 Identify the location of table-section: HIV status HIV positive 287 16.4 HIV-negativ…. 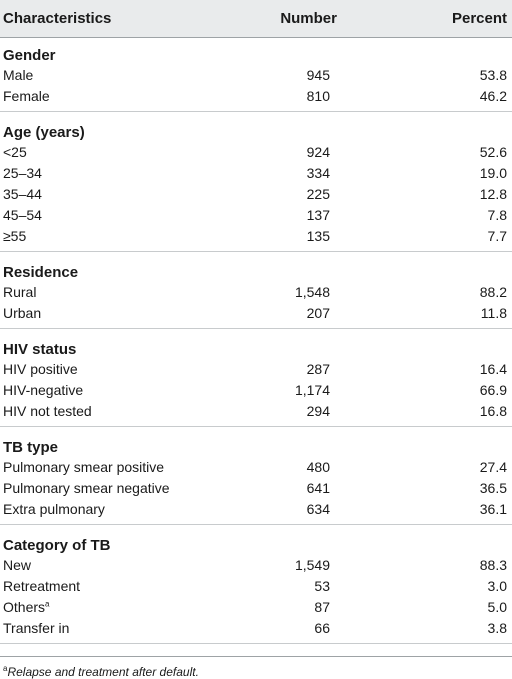
(256, 378).